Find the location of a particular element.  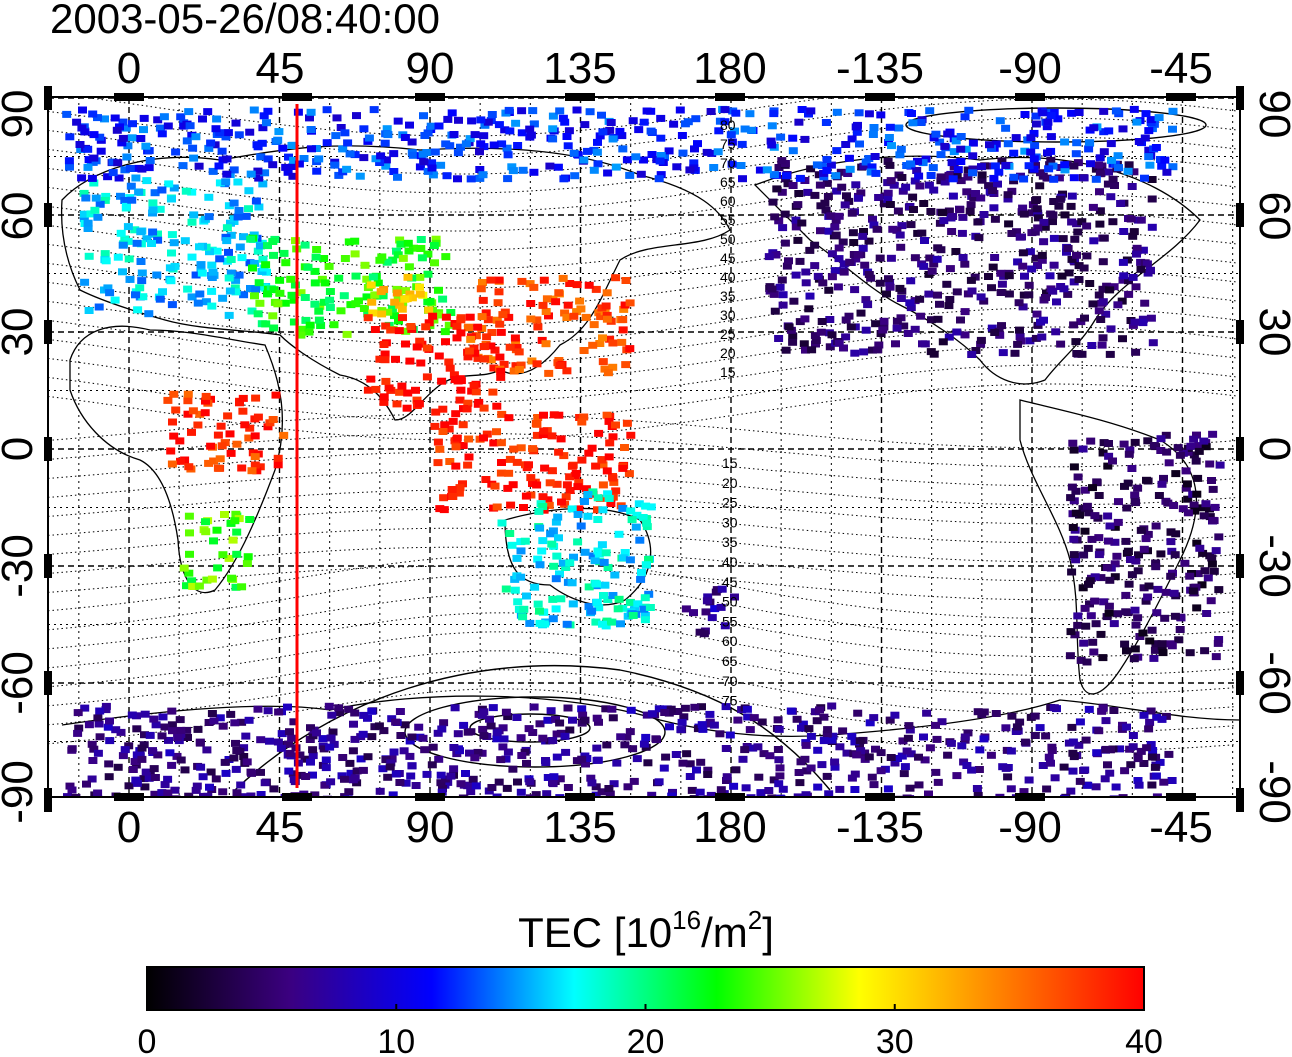

contour-label: 40 is located at coordinates (730, 562).